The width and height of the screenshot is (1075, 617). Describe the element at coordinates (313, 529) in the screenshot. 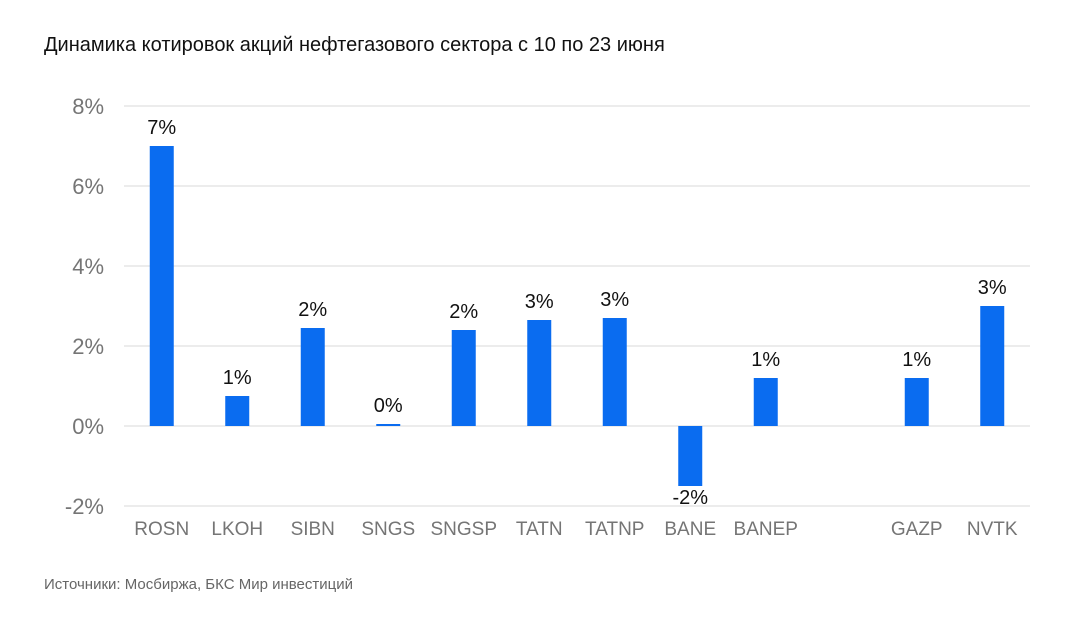

I see `x-tick-label-sibn: SIBN` at that location.